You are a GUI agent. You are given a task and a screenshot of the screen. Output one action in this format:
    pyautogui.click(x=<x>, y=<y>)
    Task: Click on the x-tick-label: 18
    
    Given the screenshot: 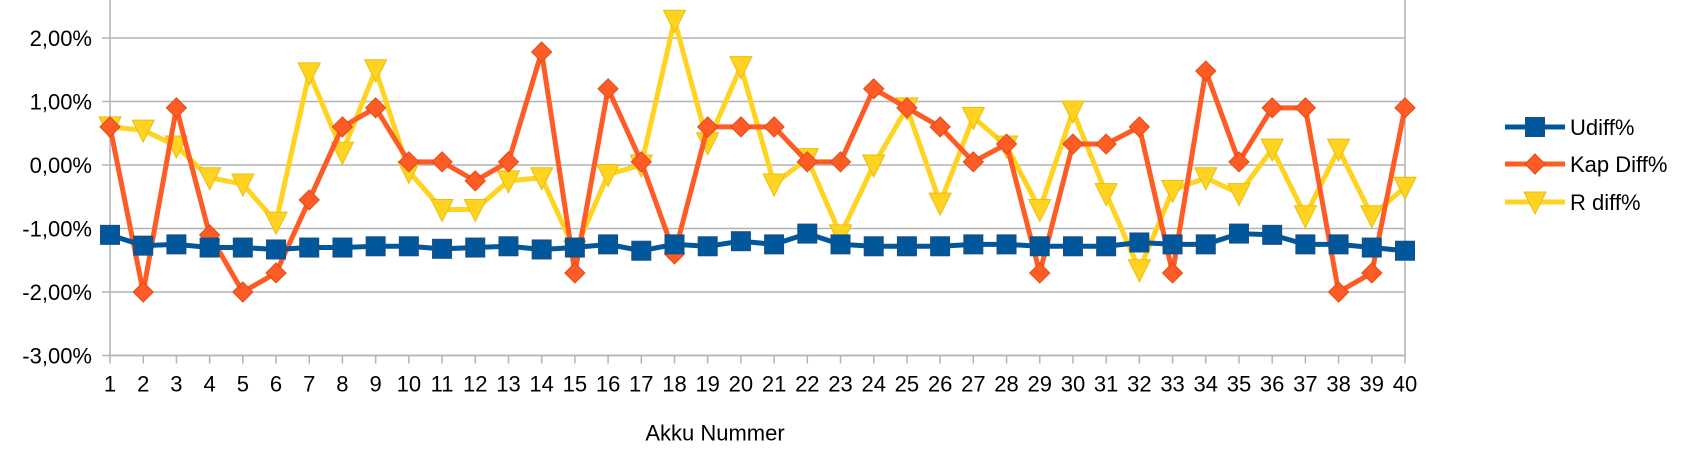 What is the action you would take?
    pyautogui.click(x=674, y=384)
    